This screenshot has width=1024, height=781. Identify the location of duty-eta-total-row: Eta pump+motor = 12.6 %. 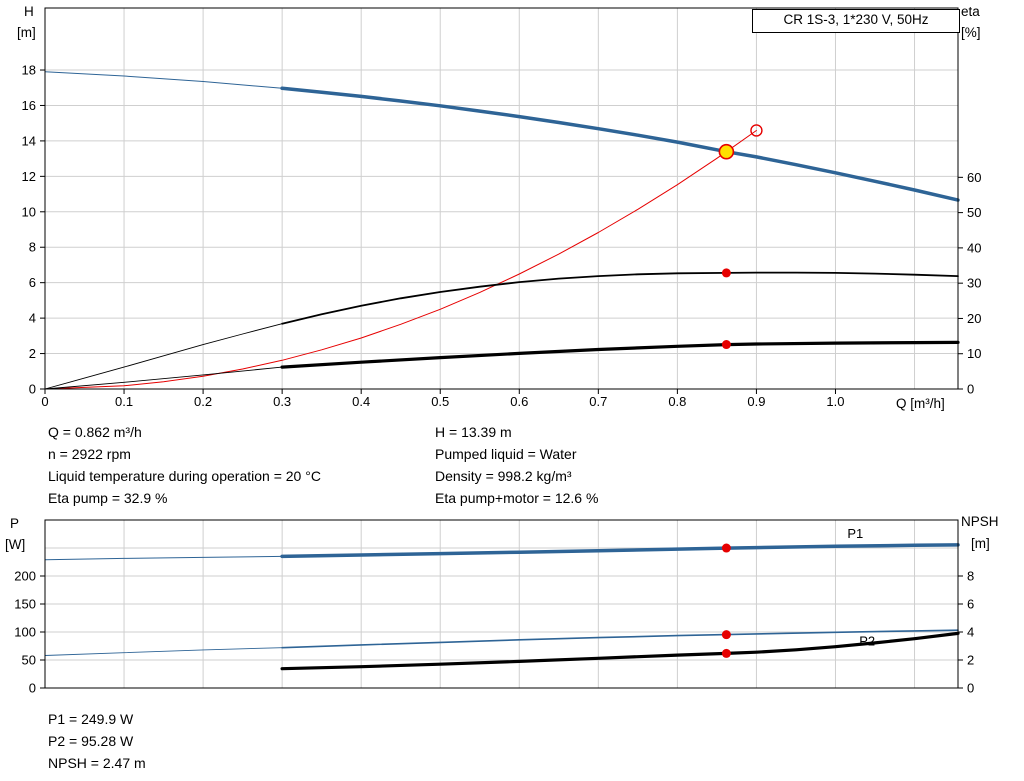
(517, 498).